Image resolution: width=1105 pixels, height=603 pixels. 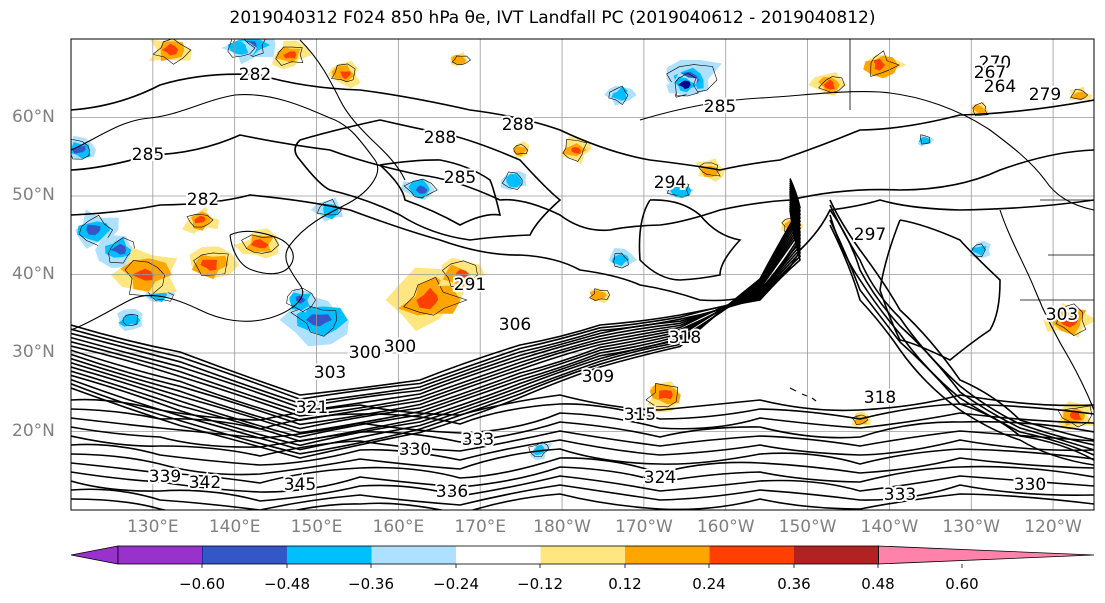 What do you see at coordinates (398, 527) in the screenshot?
I see `lon-label: 160°E` at bounding box center [398, 527].